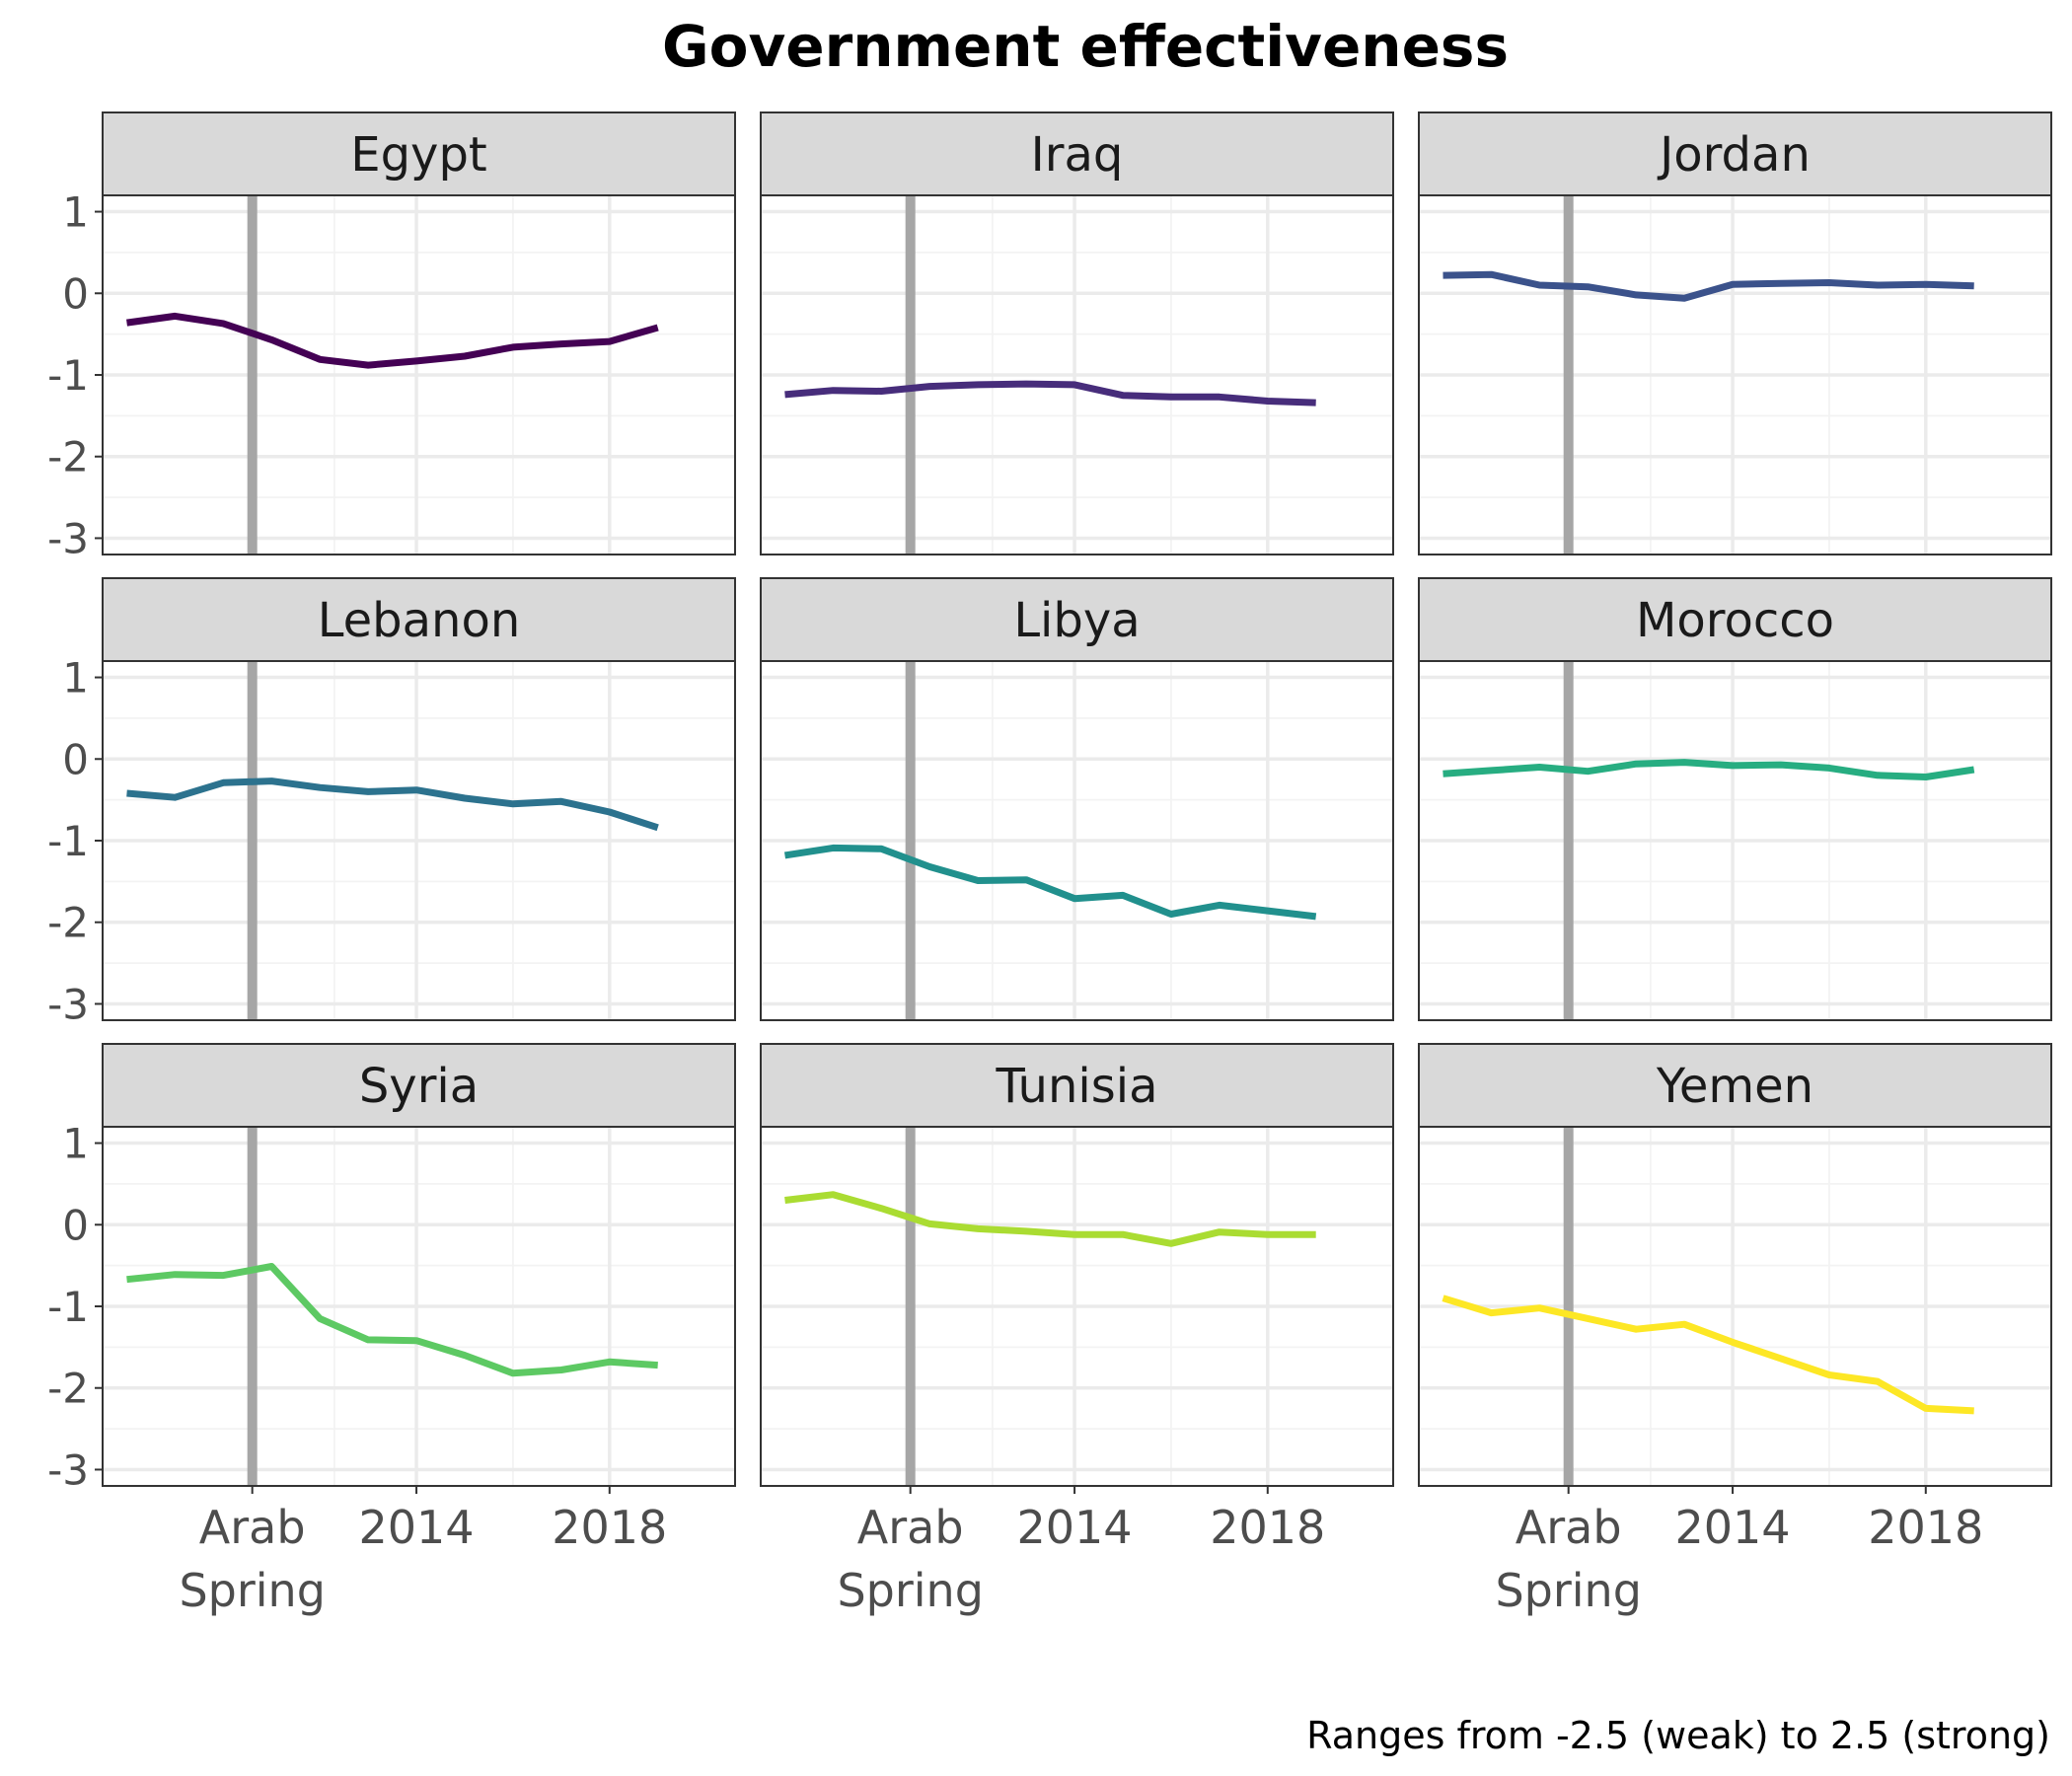 This screenshot has width=2072, height=1776. What do you see at coordinates (1678, 1736) in the screenshot?
I see `chart-caption: Ranges from -2.5 (weak) to 2.5 (strong)` at bounding box center [1678, 1736].